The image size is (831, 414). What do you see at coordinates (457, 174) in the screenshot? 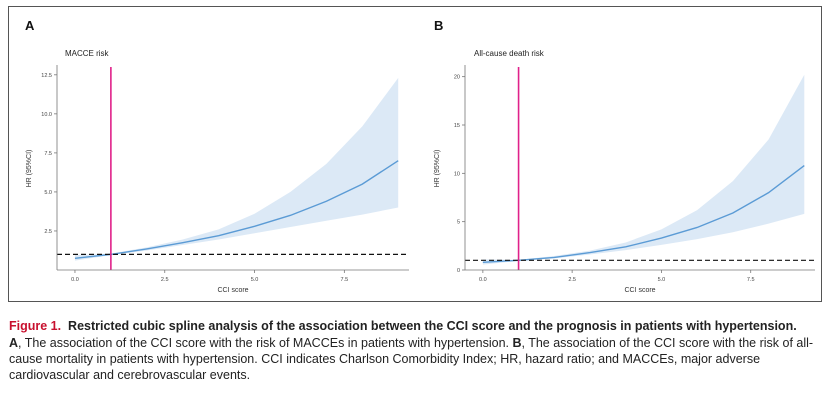
I see `y-tick-label: 10` at bounding box center [457, 174].